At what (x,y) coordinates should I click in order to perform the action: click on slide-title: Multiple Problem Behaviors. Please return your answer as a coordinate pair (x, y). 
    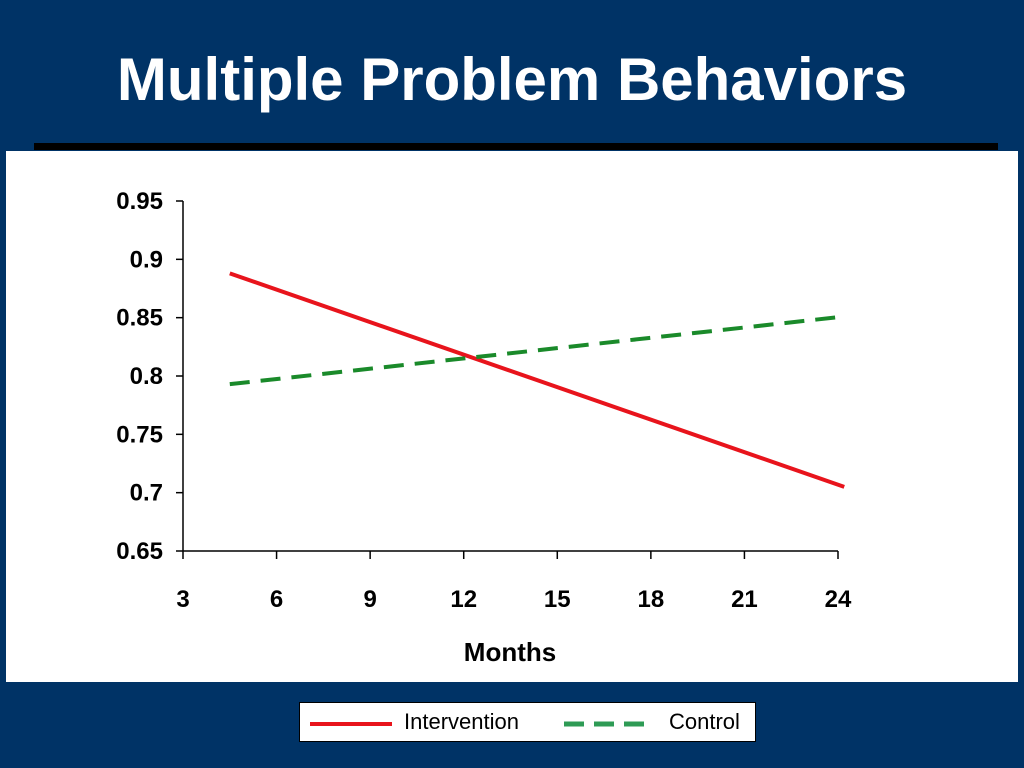
    Looking at the image, I should click on (512, 79).